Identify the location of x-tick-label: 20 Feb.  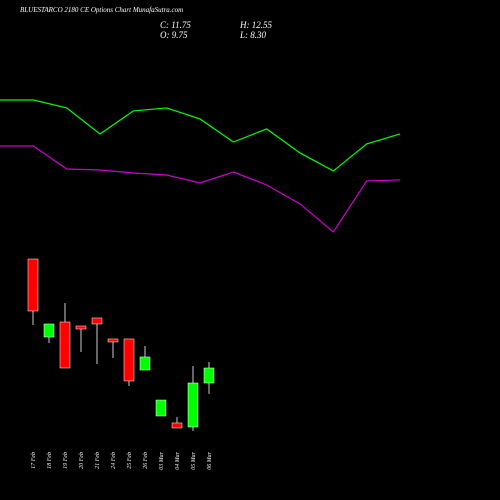
(82, 460).